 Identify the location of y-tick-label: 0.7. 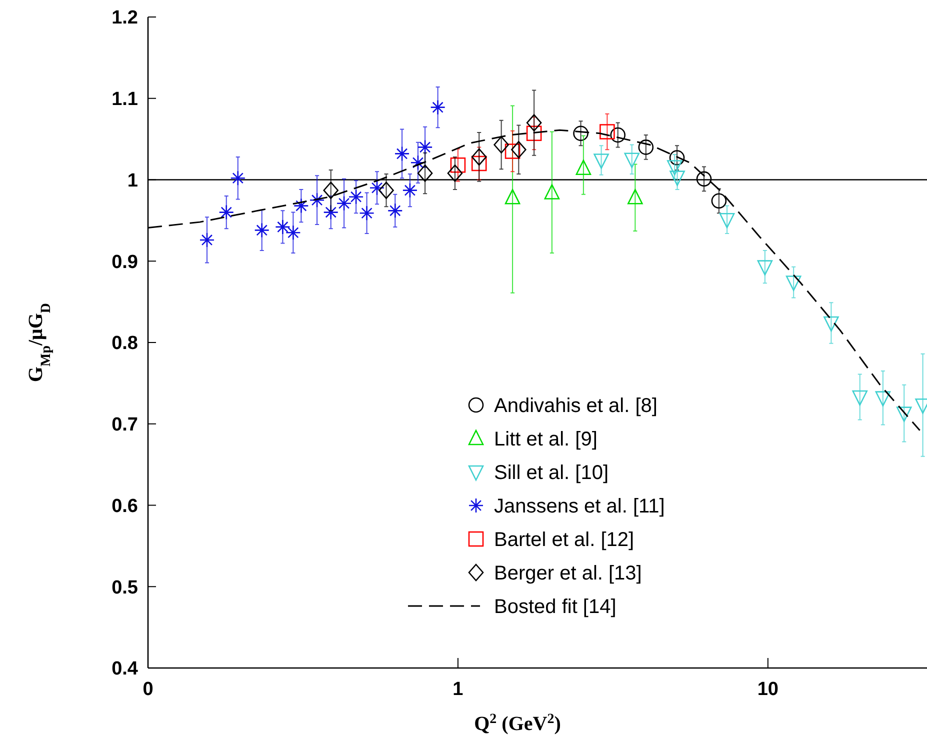
(125, 425).